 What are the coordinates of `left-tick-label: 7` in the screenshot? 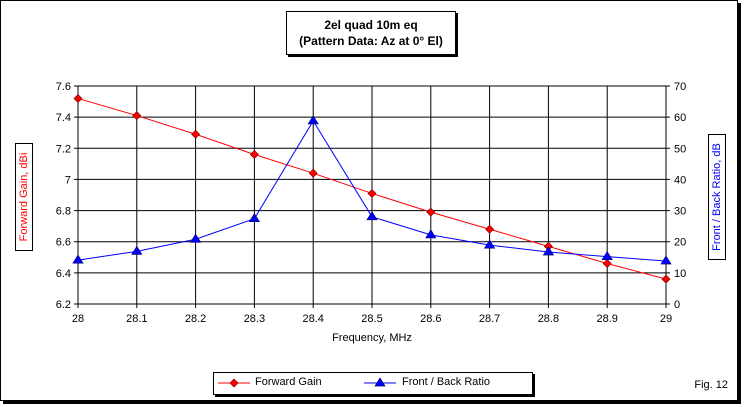 It's located at (68, 180).